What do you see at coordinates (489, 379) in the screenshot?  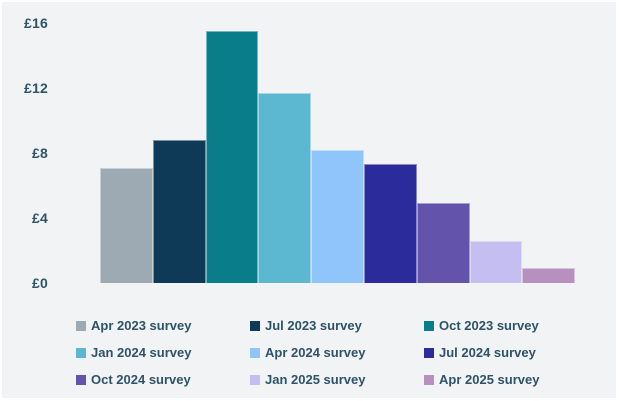 I see `legend-label: Apr 2025 survey` at bounding box center [489, 379].